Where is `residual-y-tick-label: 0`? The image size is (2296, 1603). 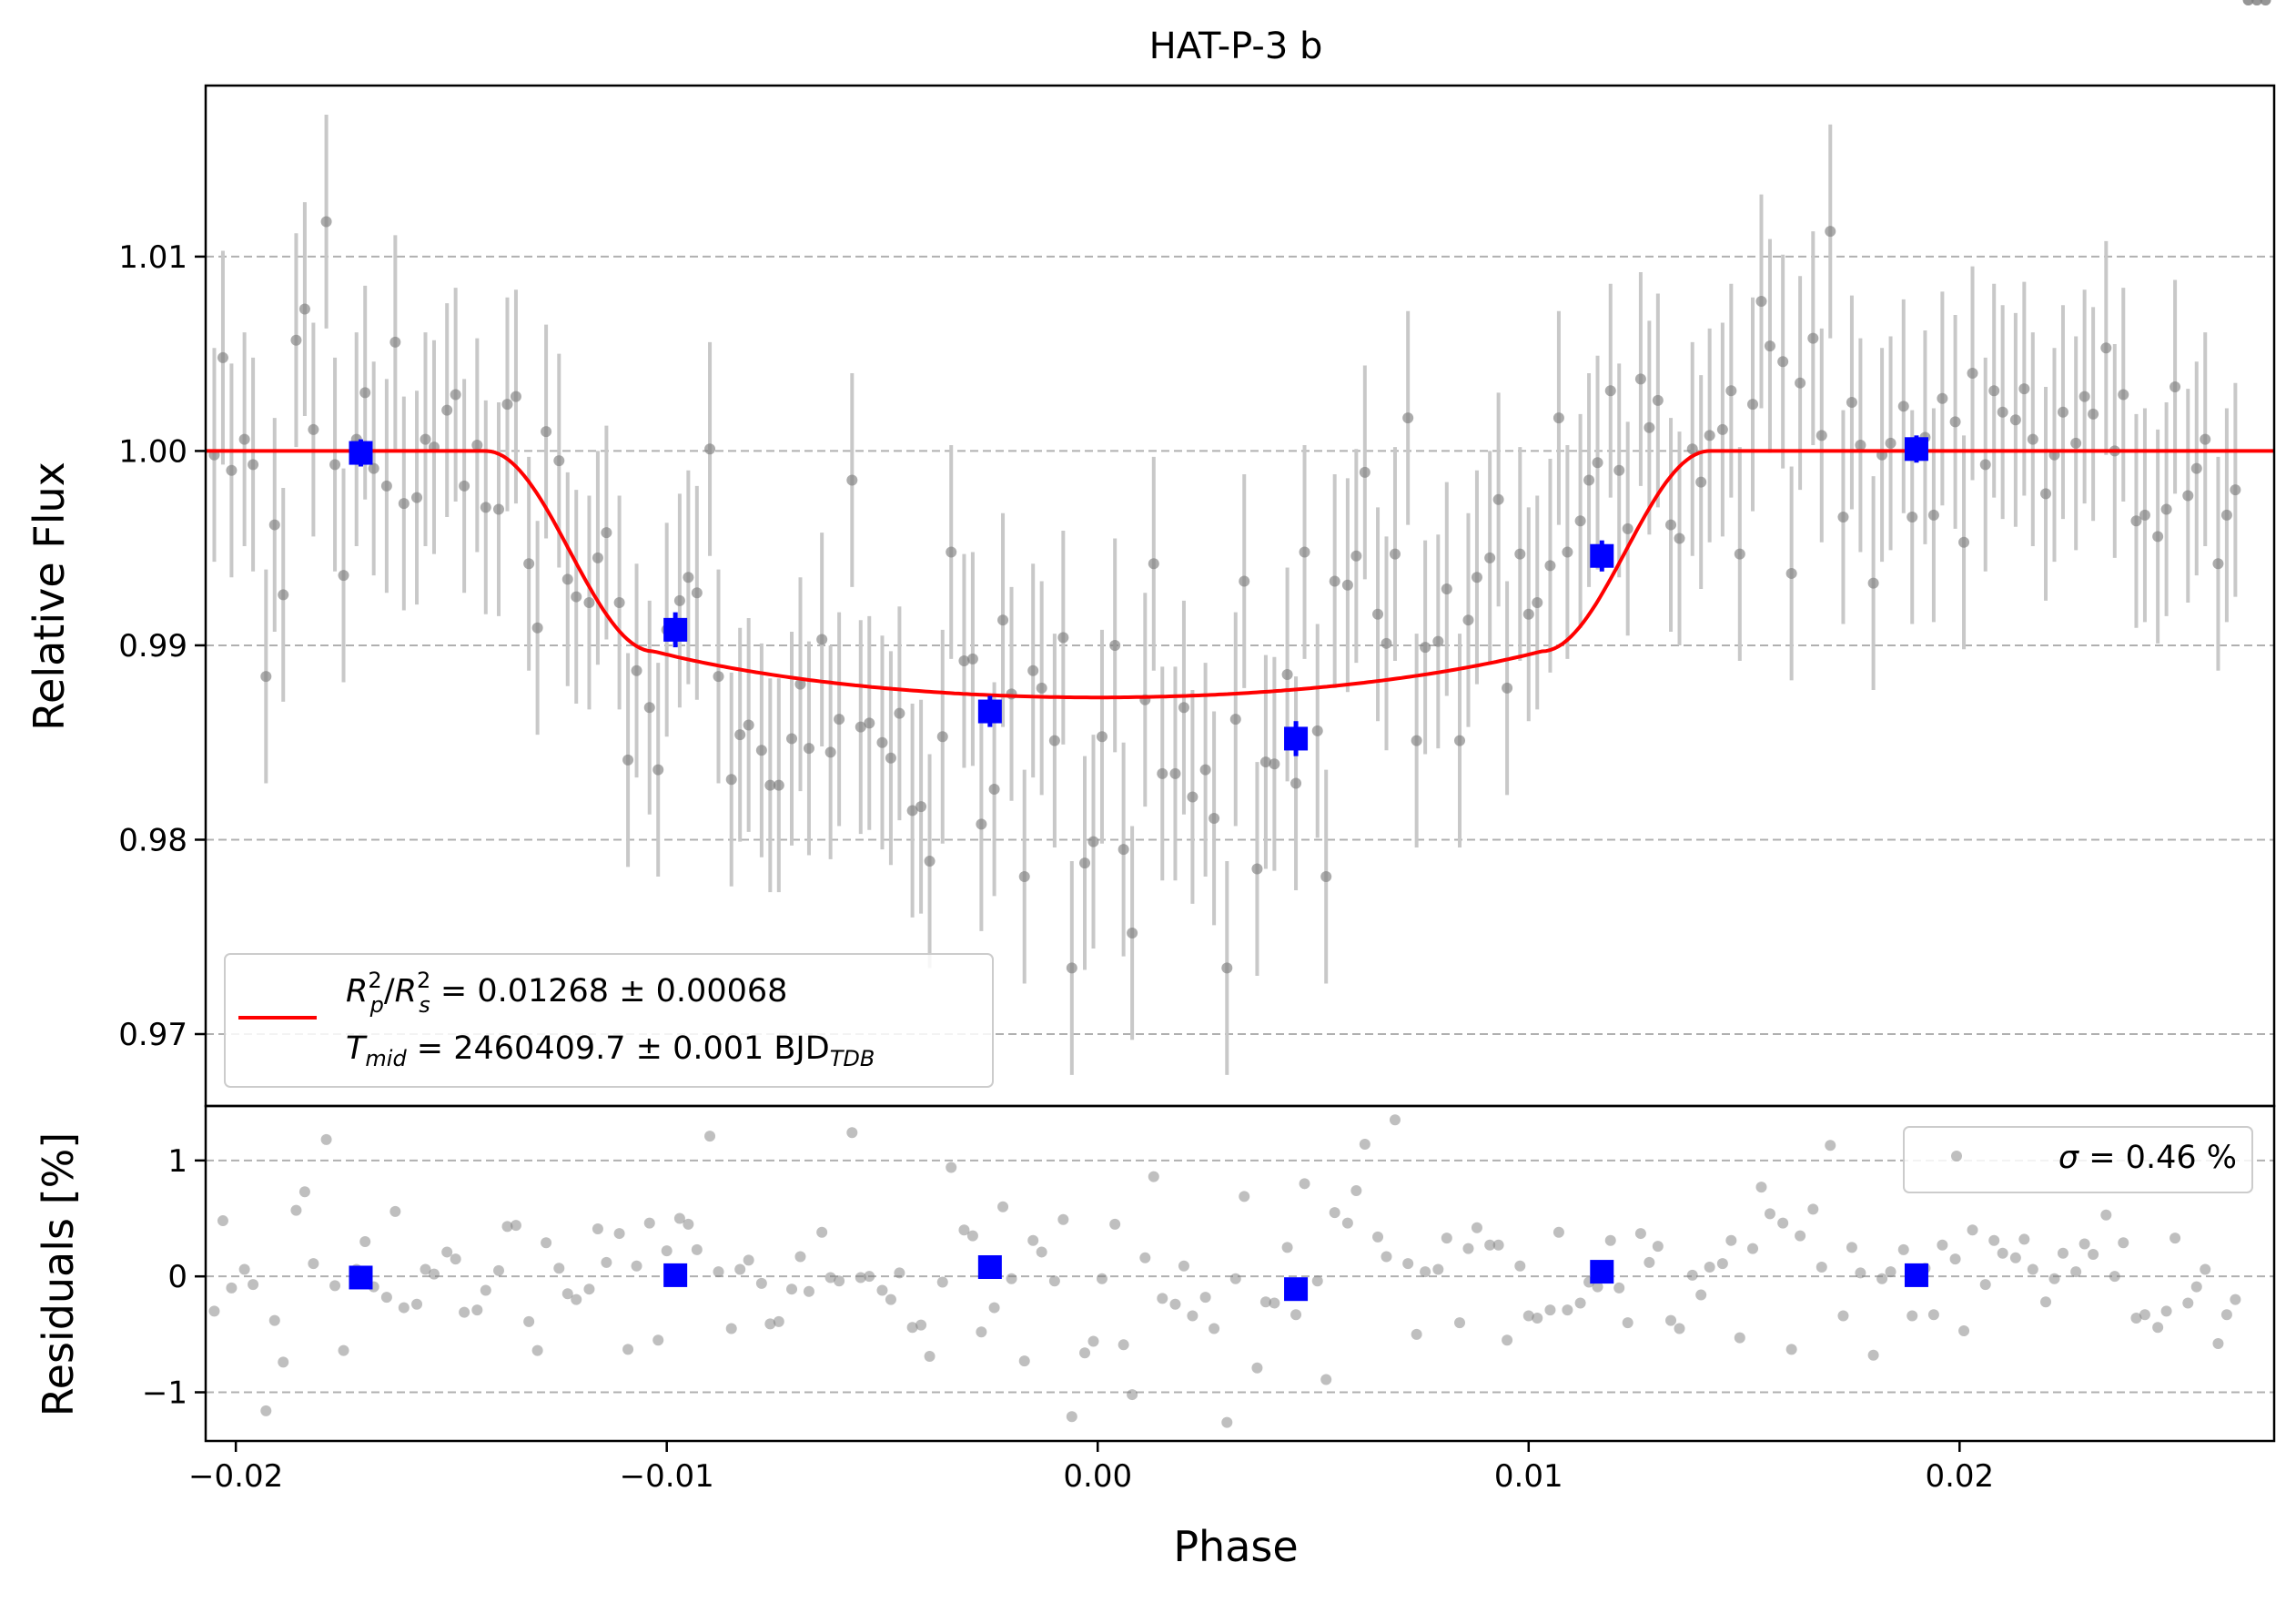 residual-y-tick-label: 0 is located at coordinates (177, 1277).